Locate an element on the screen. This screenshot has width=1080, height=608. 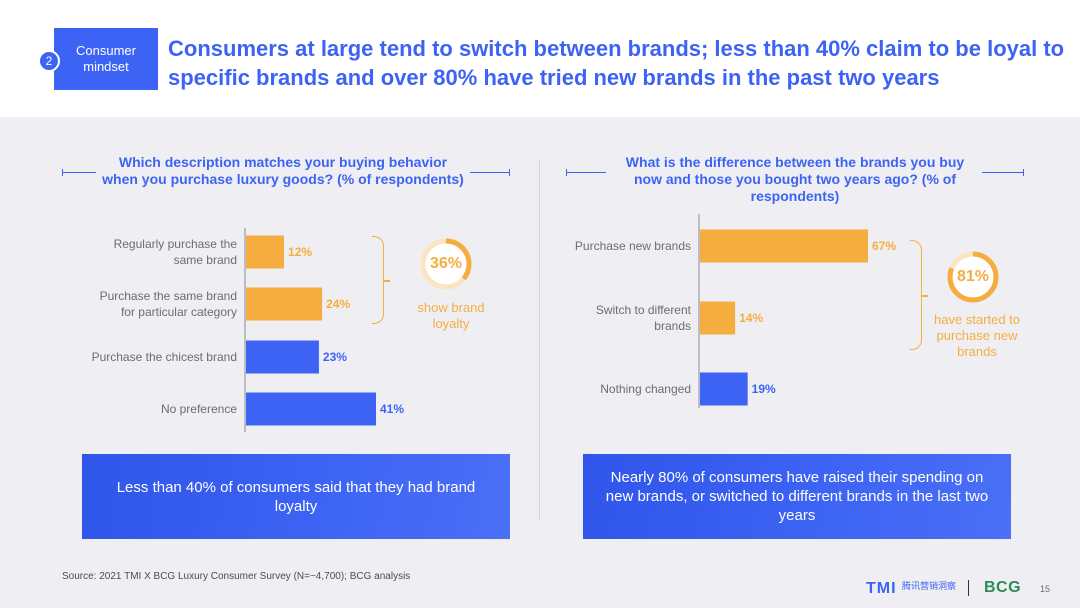
chart-1-value-label: 14% is located at coordinates (751, 318).